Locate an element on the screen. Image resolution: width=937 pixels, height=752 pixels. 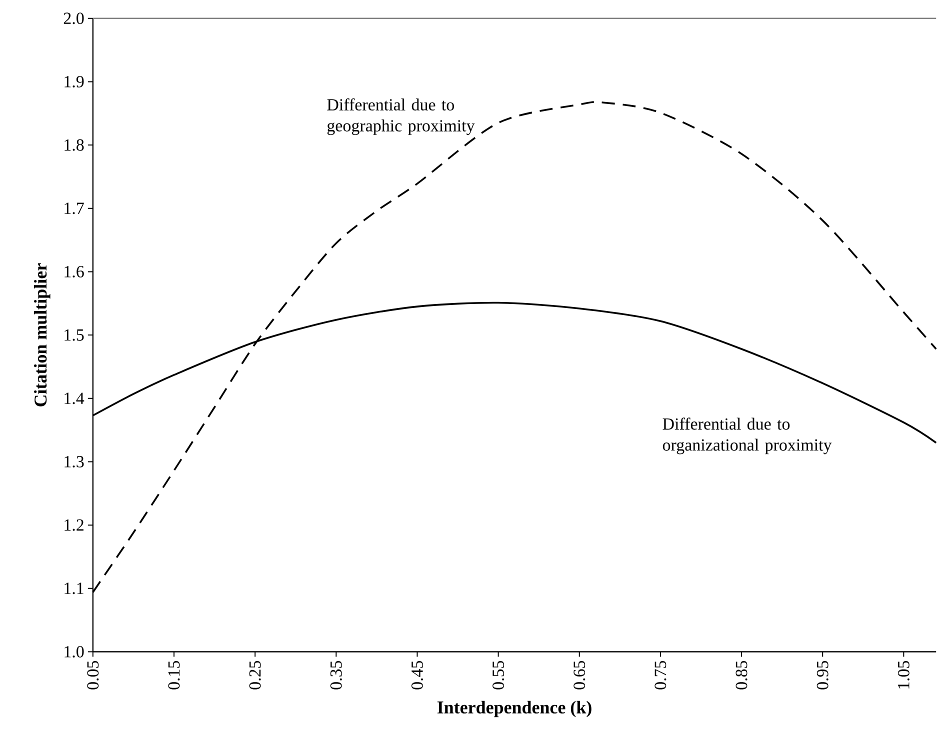
y-tick-label: 1.3 is located at coordinates (74, 462).